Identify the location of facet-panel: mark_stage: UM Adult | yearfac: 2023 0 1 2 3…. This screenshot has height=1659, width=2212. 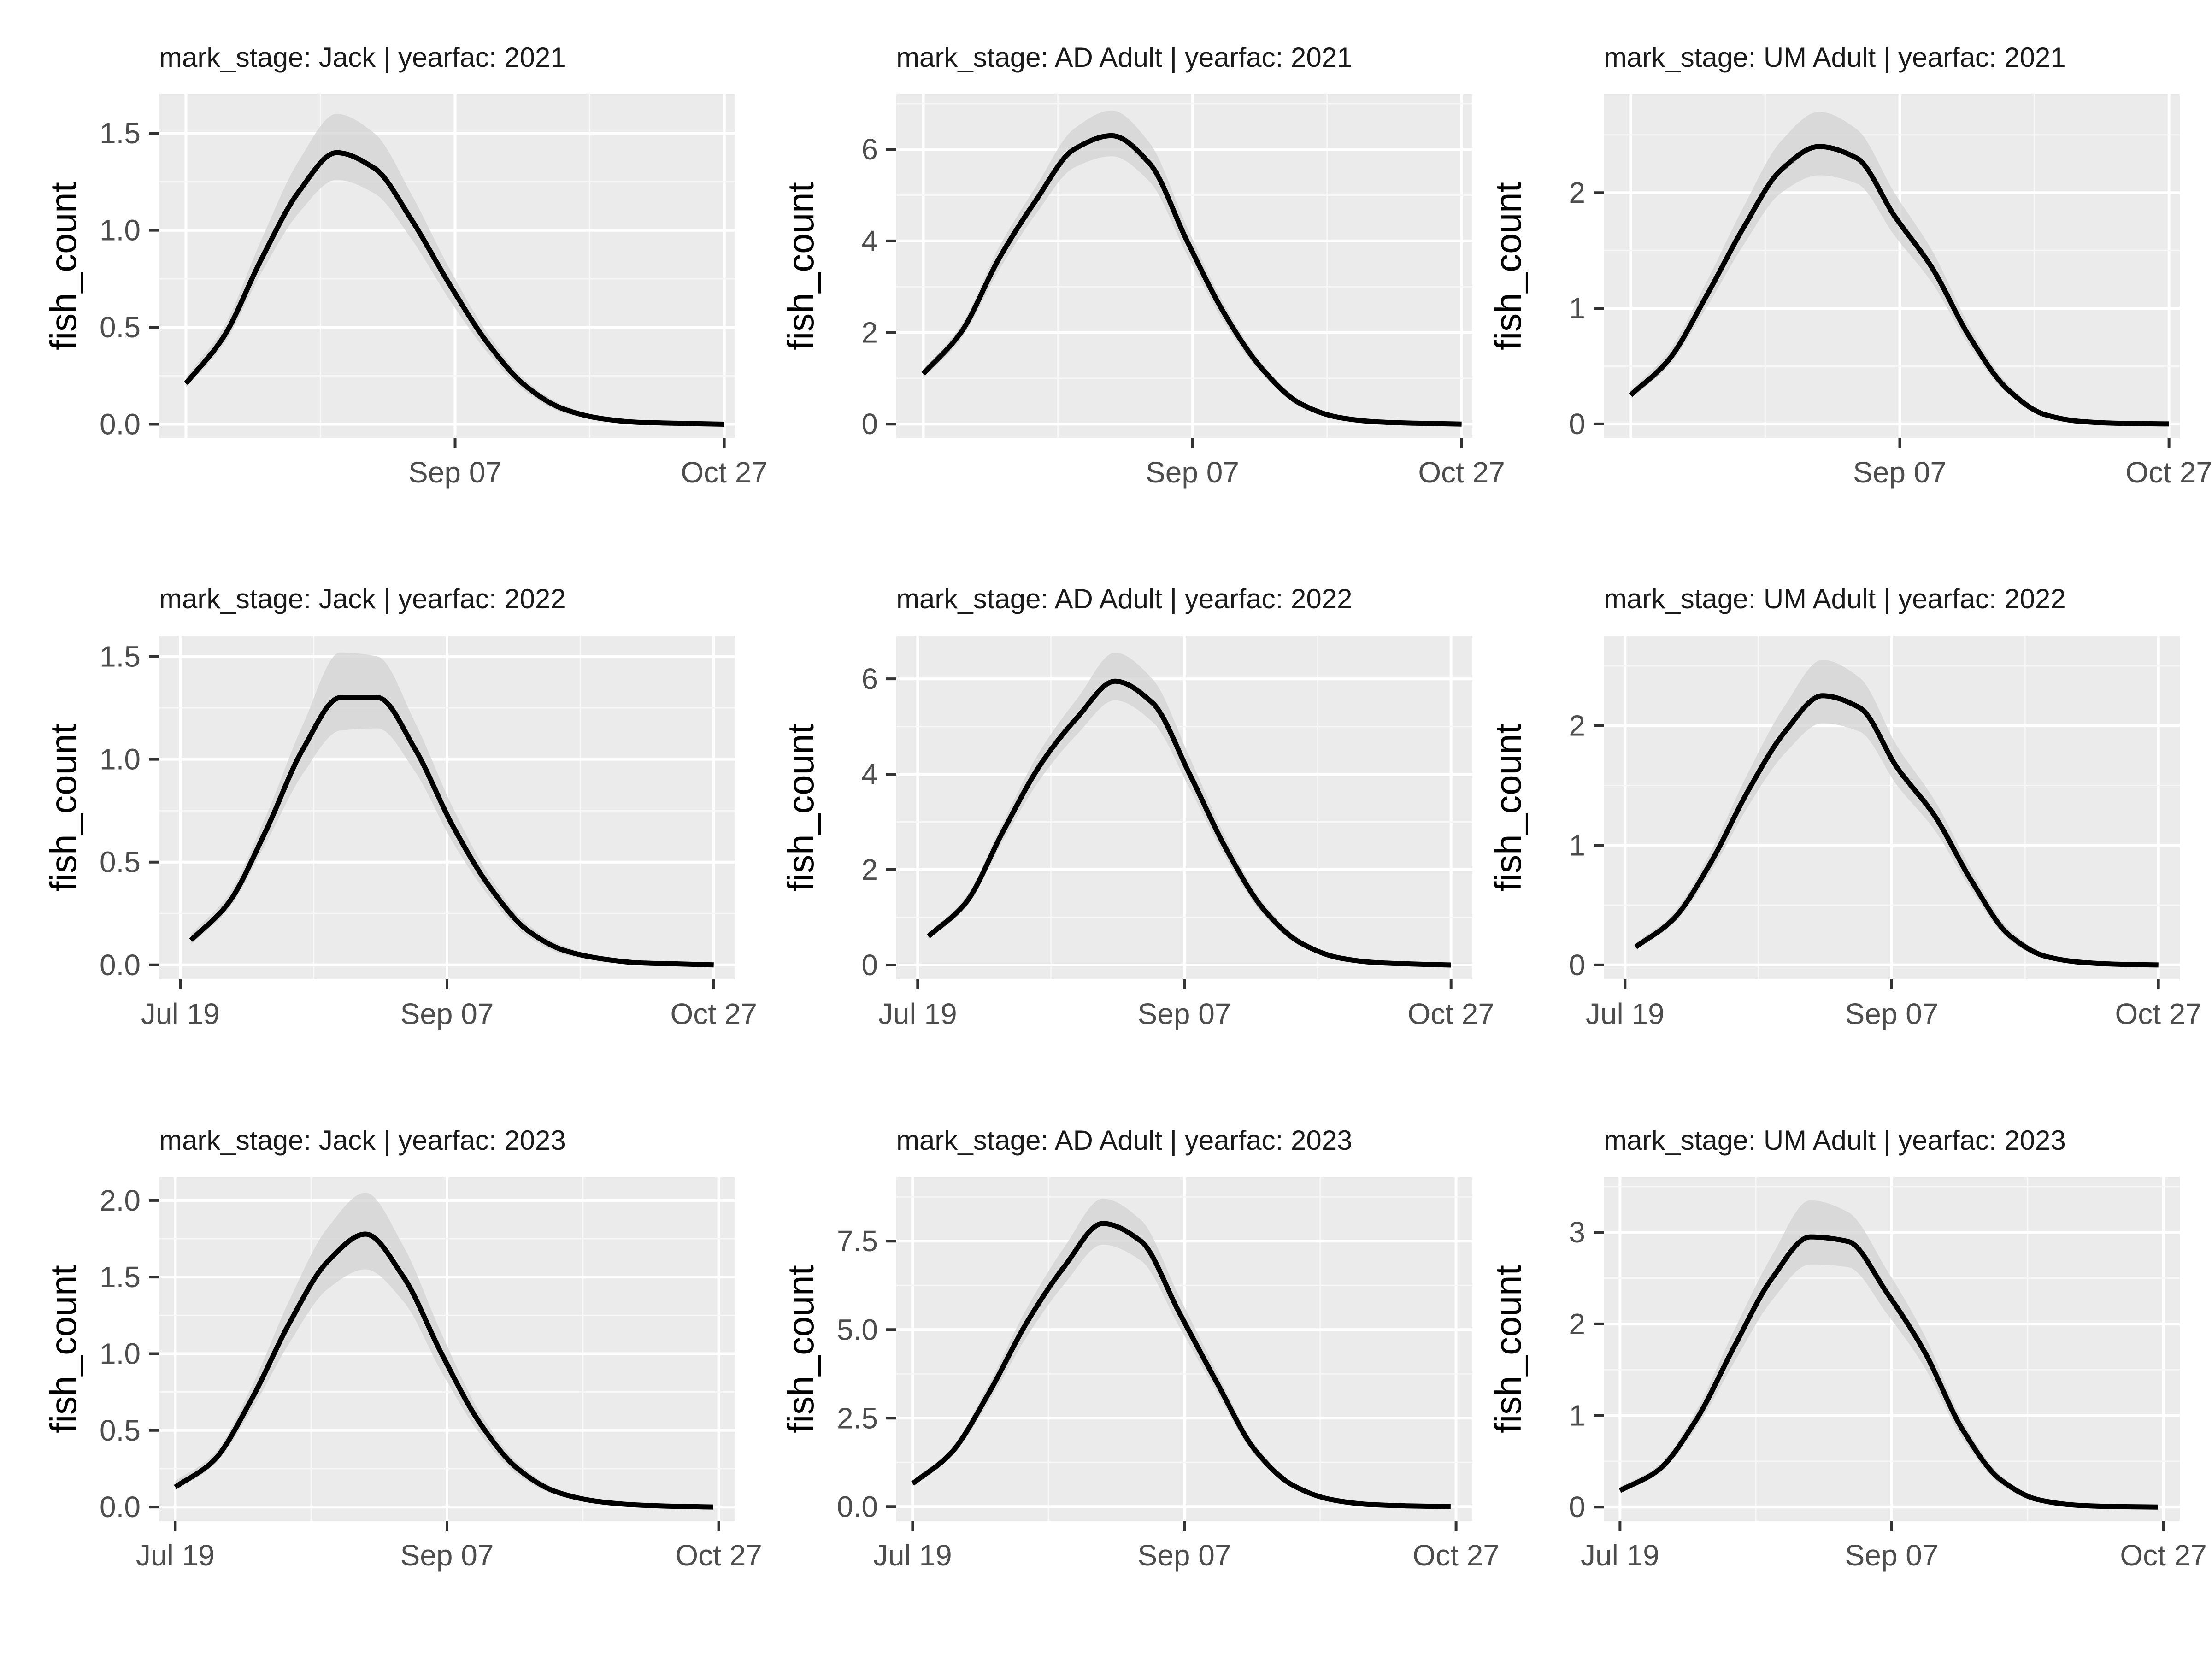
(1847, 1348).